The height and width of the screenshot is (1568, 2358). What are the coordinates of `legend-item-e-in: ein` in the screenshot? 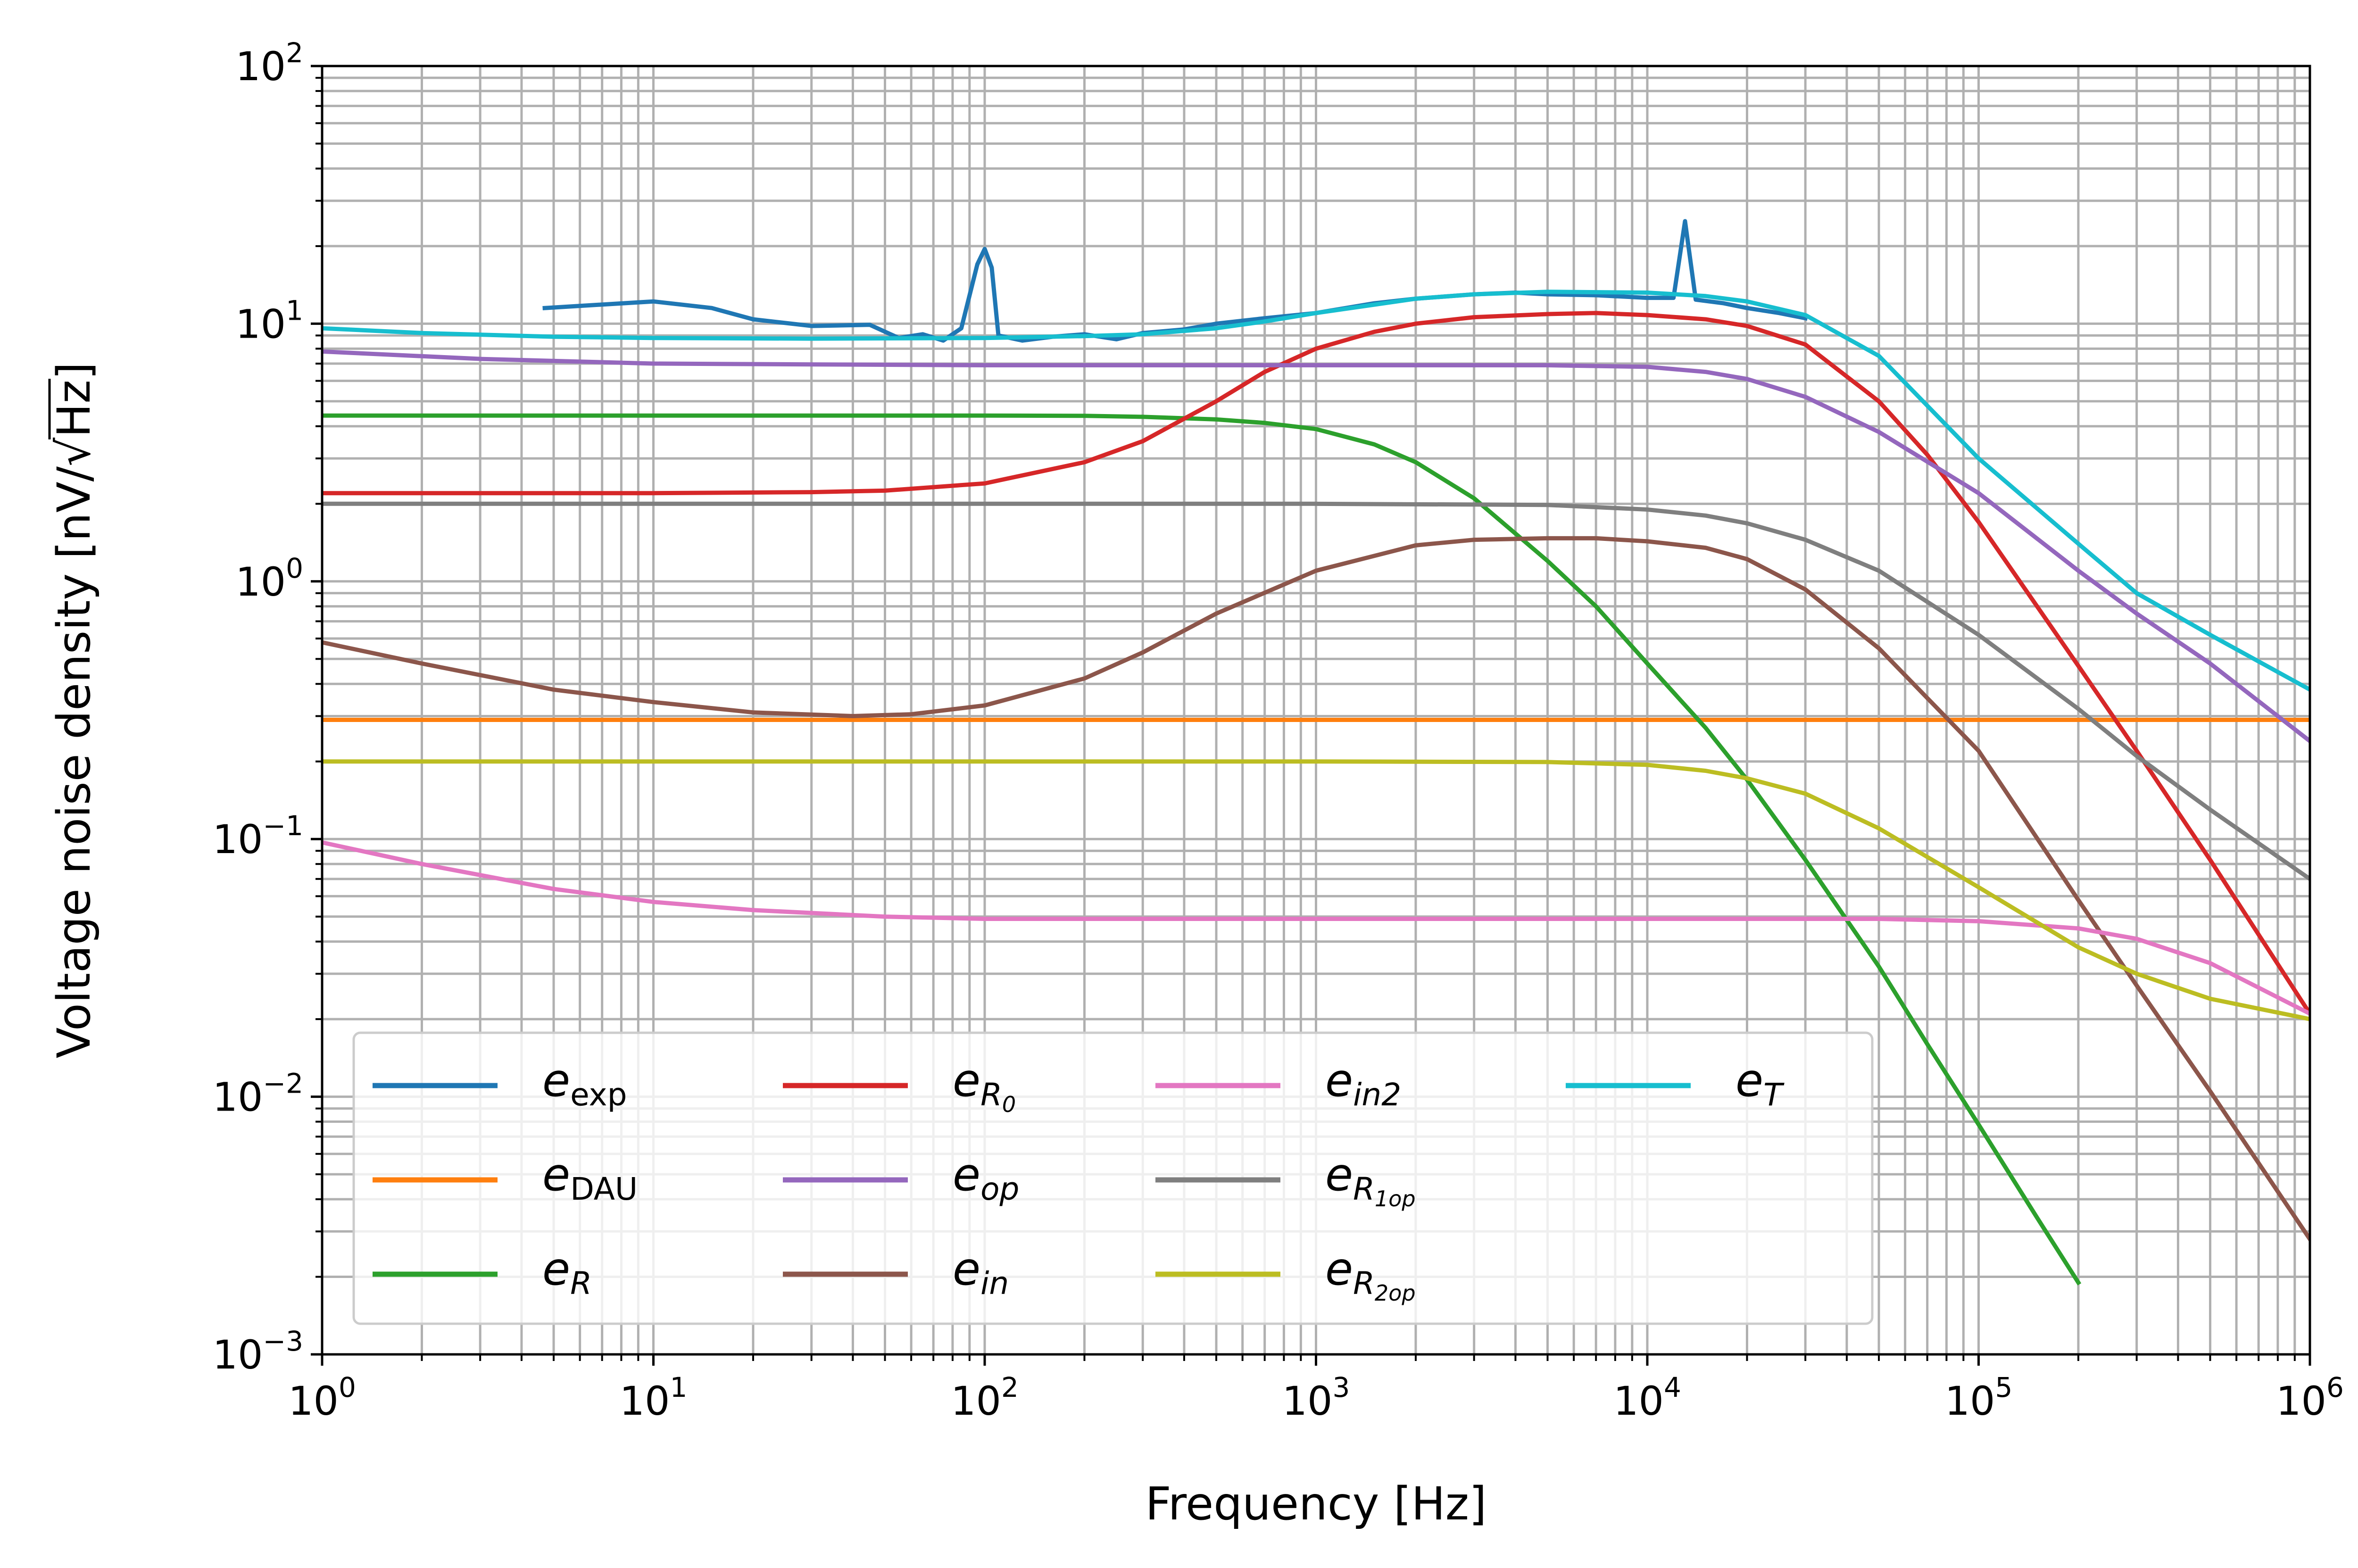 It's located at (896, 1272).